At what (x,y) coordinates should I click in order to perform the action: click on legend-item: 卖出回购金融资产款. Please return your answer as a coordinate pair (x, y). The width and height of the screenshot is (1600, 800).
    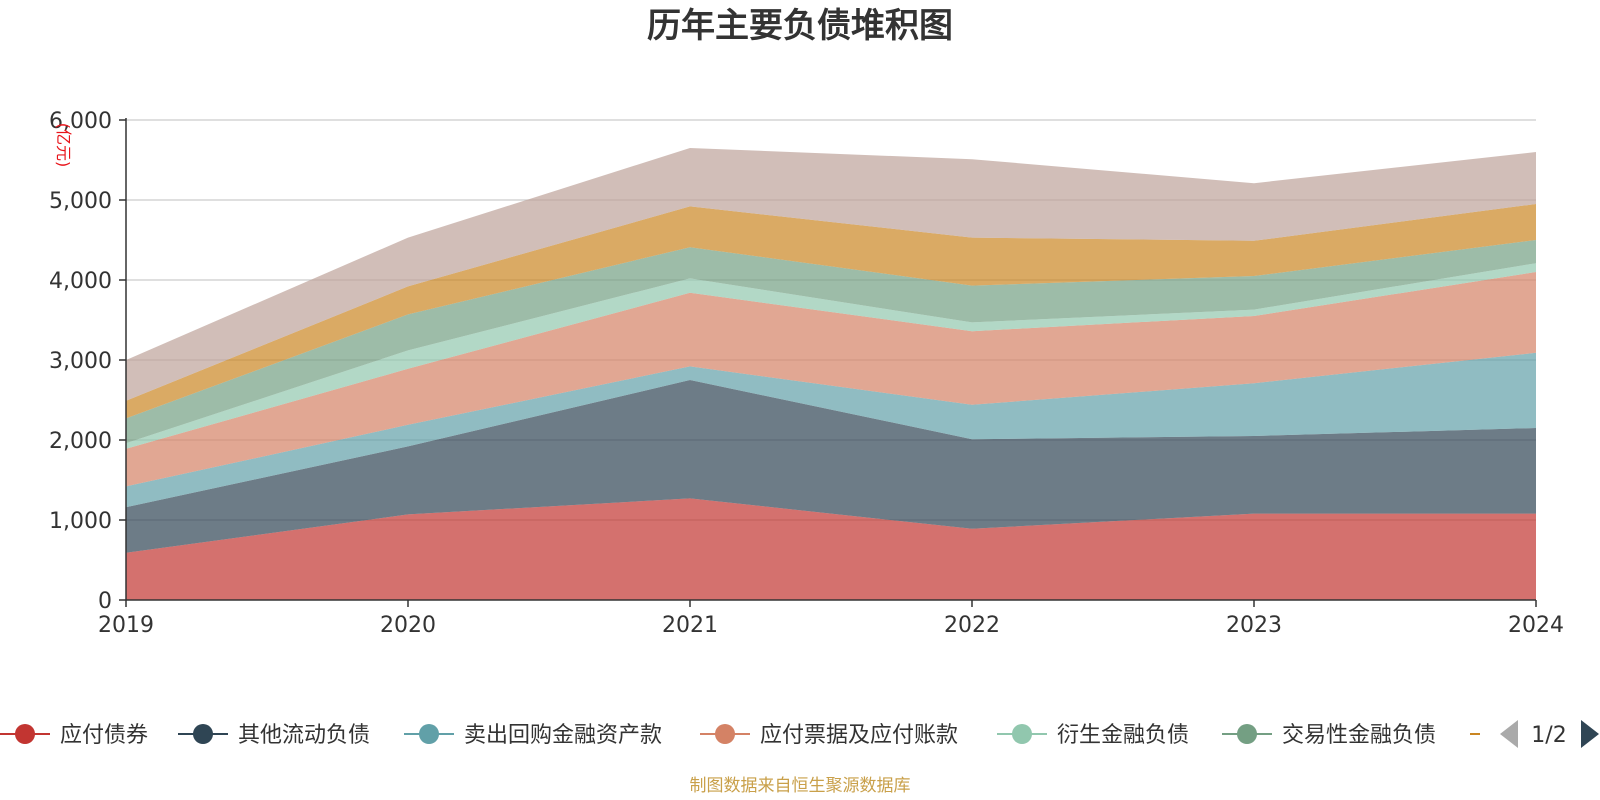
    Looking at the image, I should click on (533, 735).